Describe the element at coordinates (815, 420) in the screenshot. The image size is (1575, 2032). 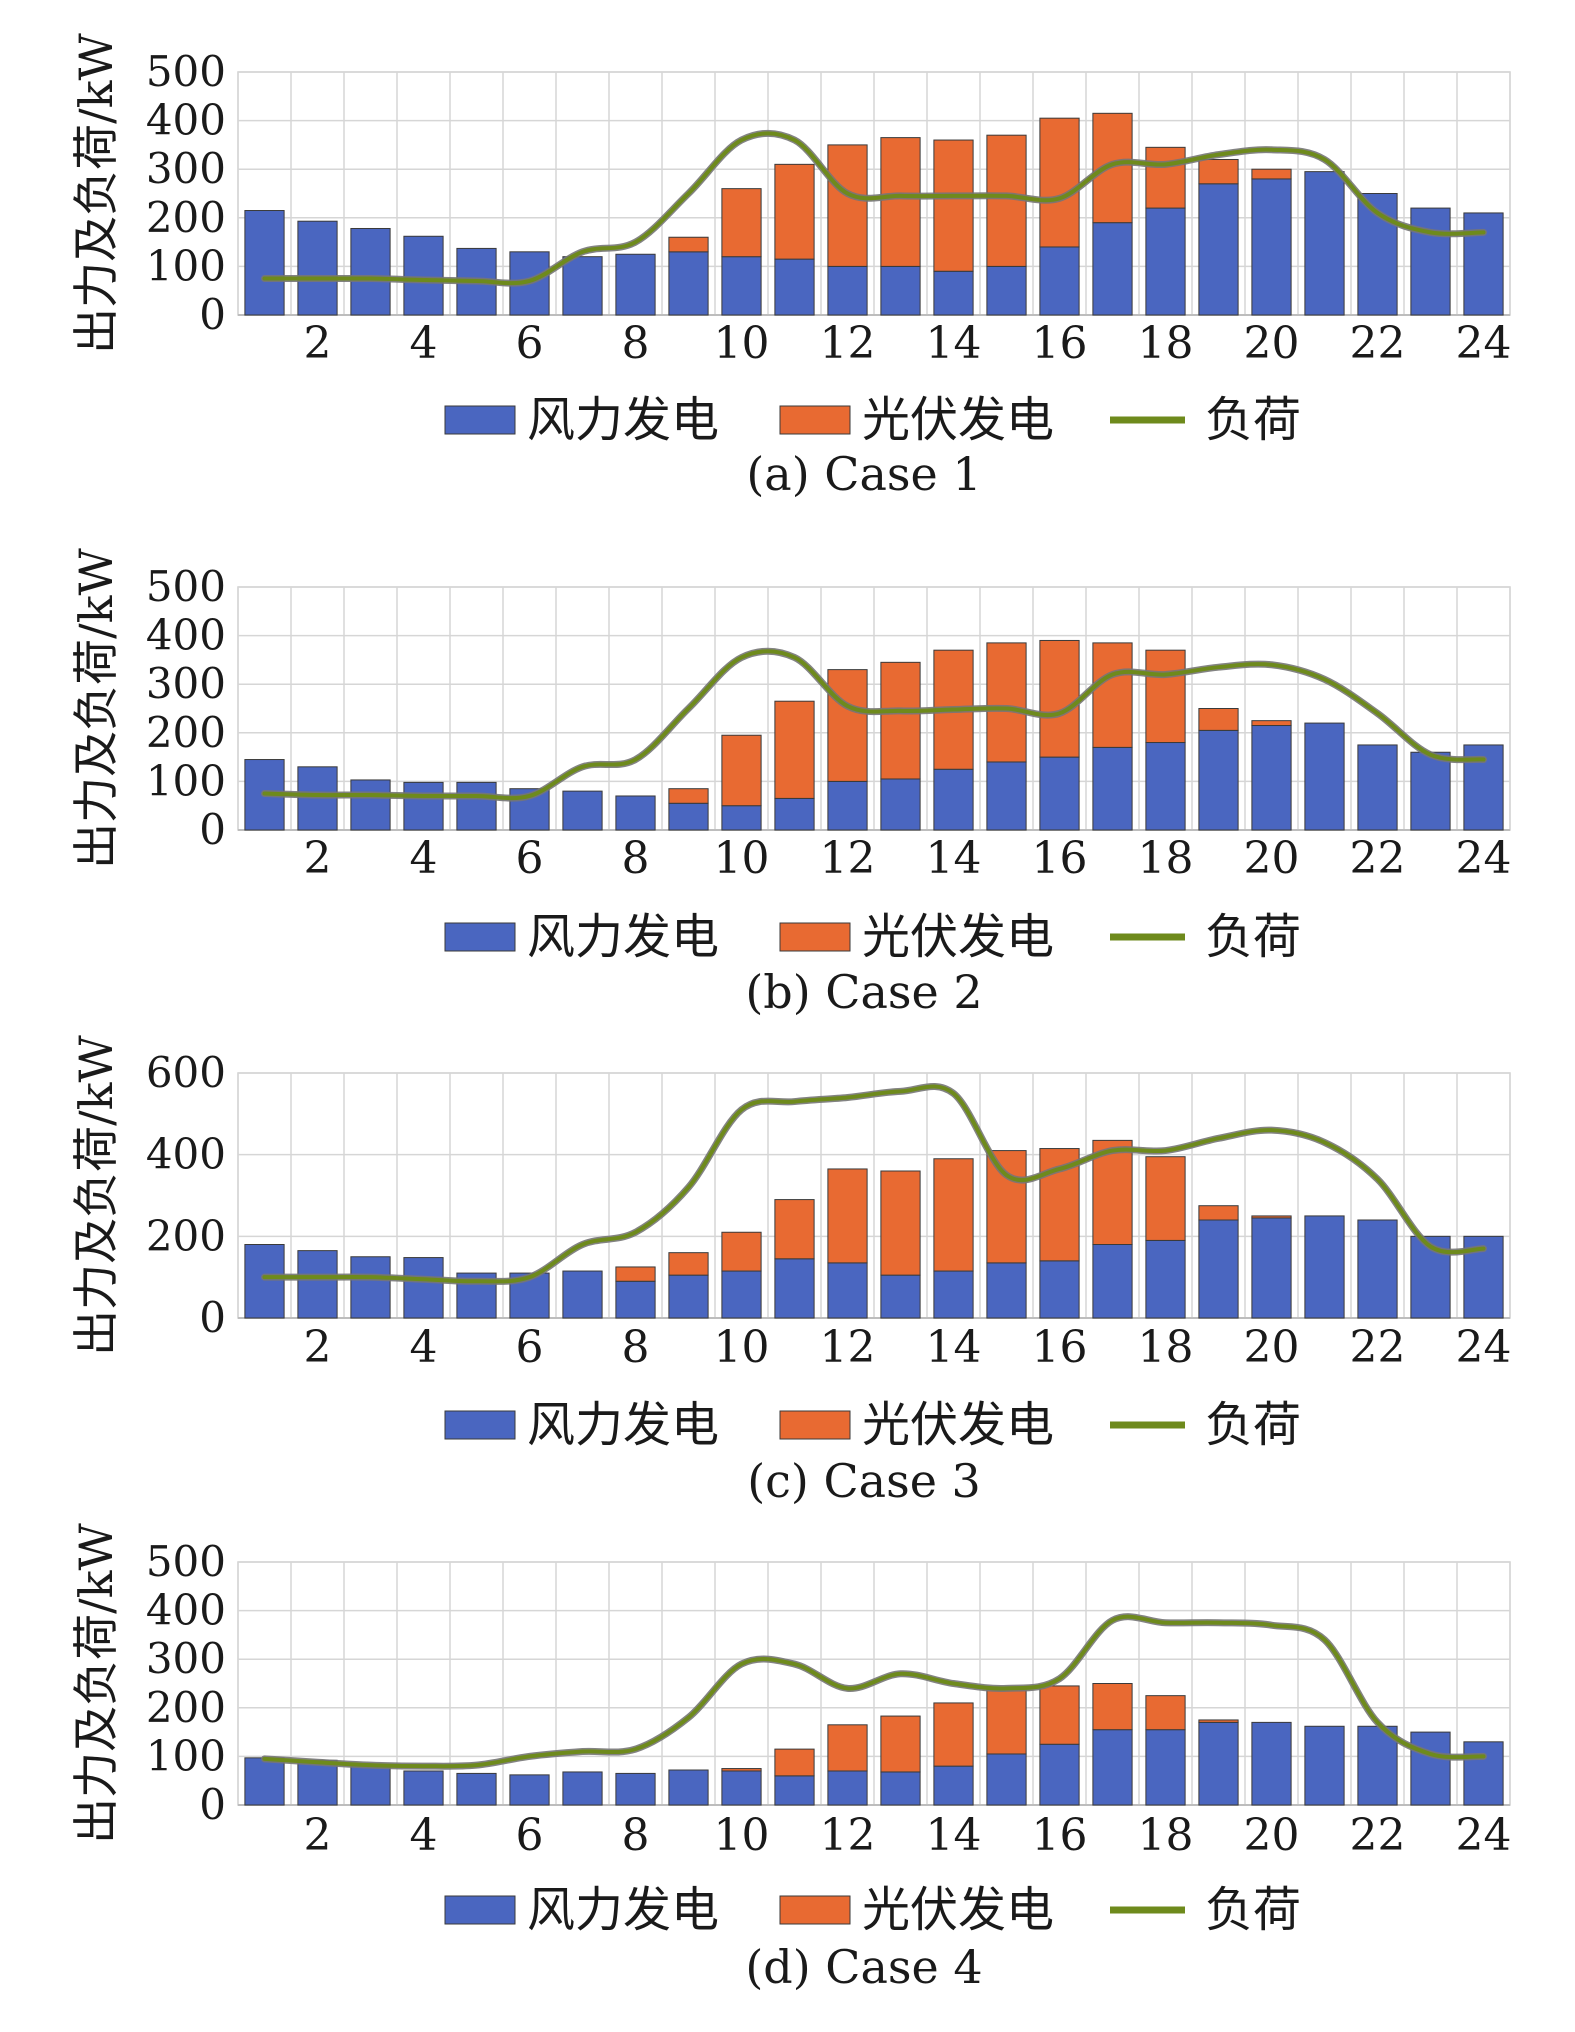
I see `legend-swatch-solar` at that location.